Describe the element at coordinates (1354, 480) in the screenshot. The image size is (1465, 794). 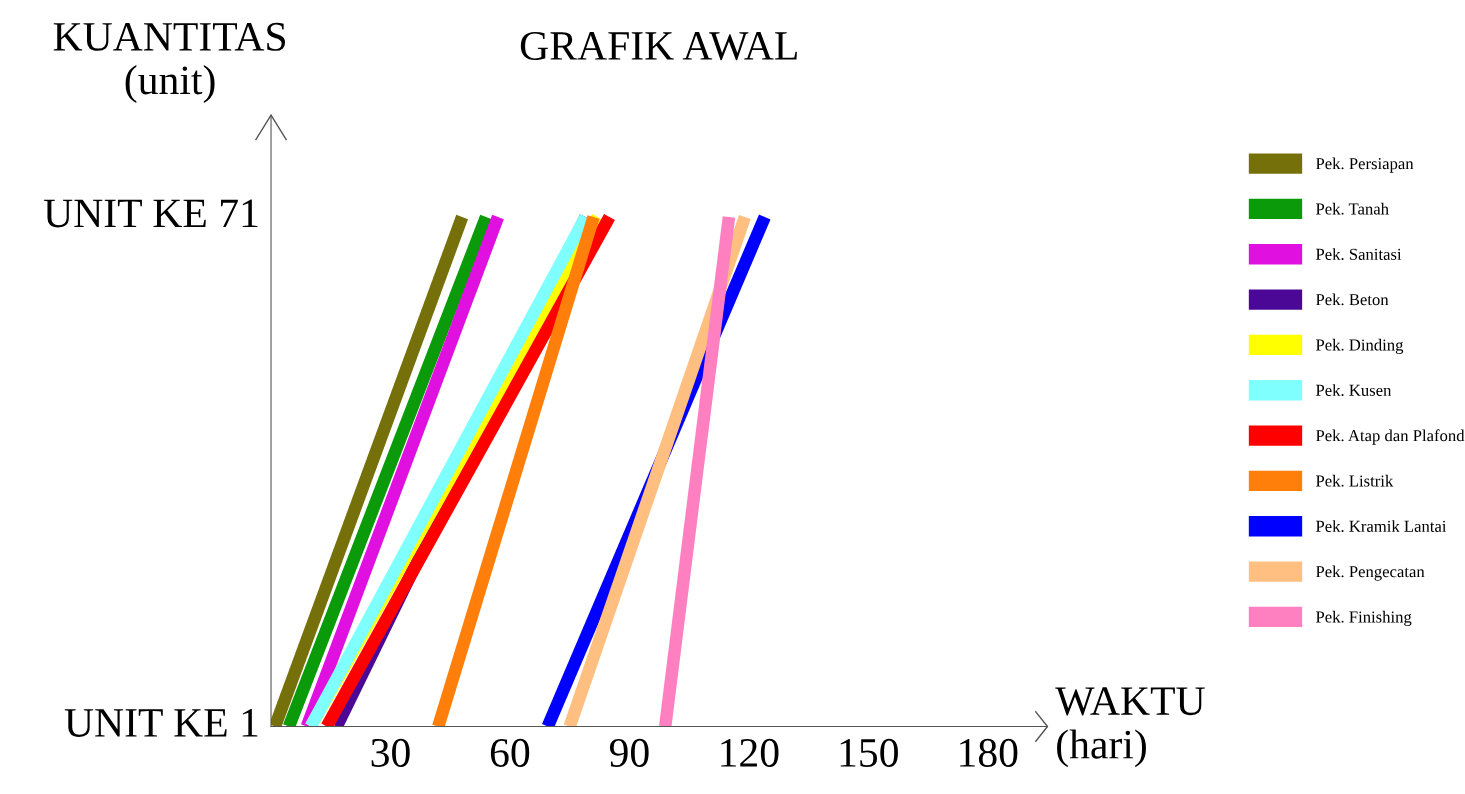
I see `legend-label: Pek. Listrik` at that location.